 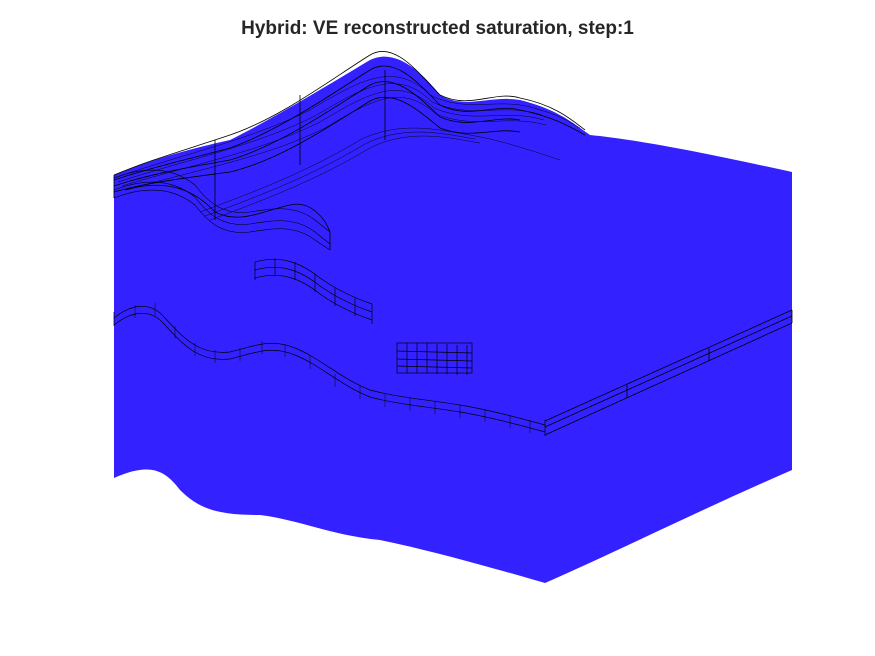 What do you see at coordinates (347, 148) in the screenshot?
I see `top-grid-dense` at bounding box center [347, 148].